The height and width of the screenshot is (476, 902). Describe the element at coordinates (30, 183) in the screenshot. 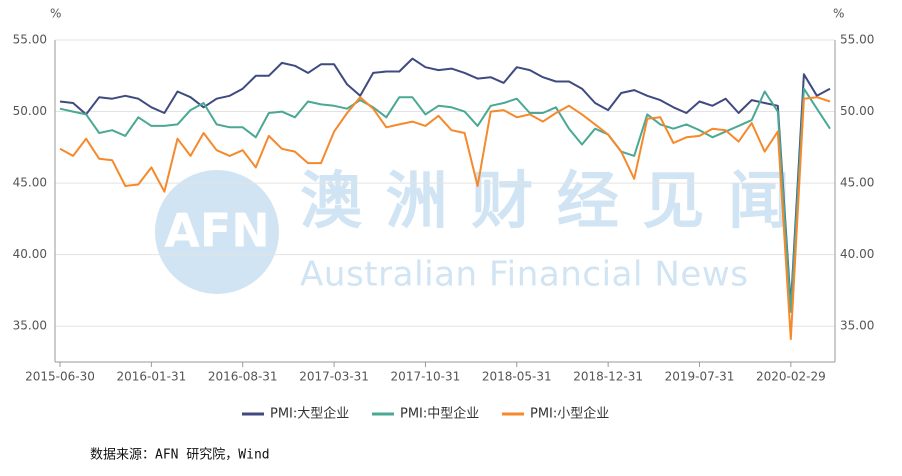

I see `y-tick-label: 45.00` at that location.